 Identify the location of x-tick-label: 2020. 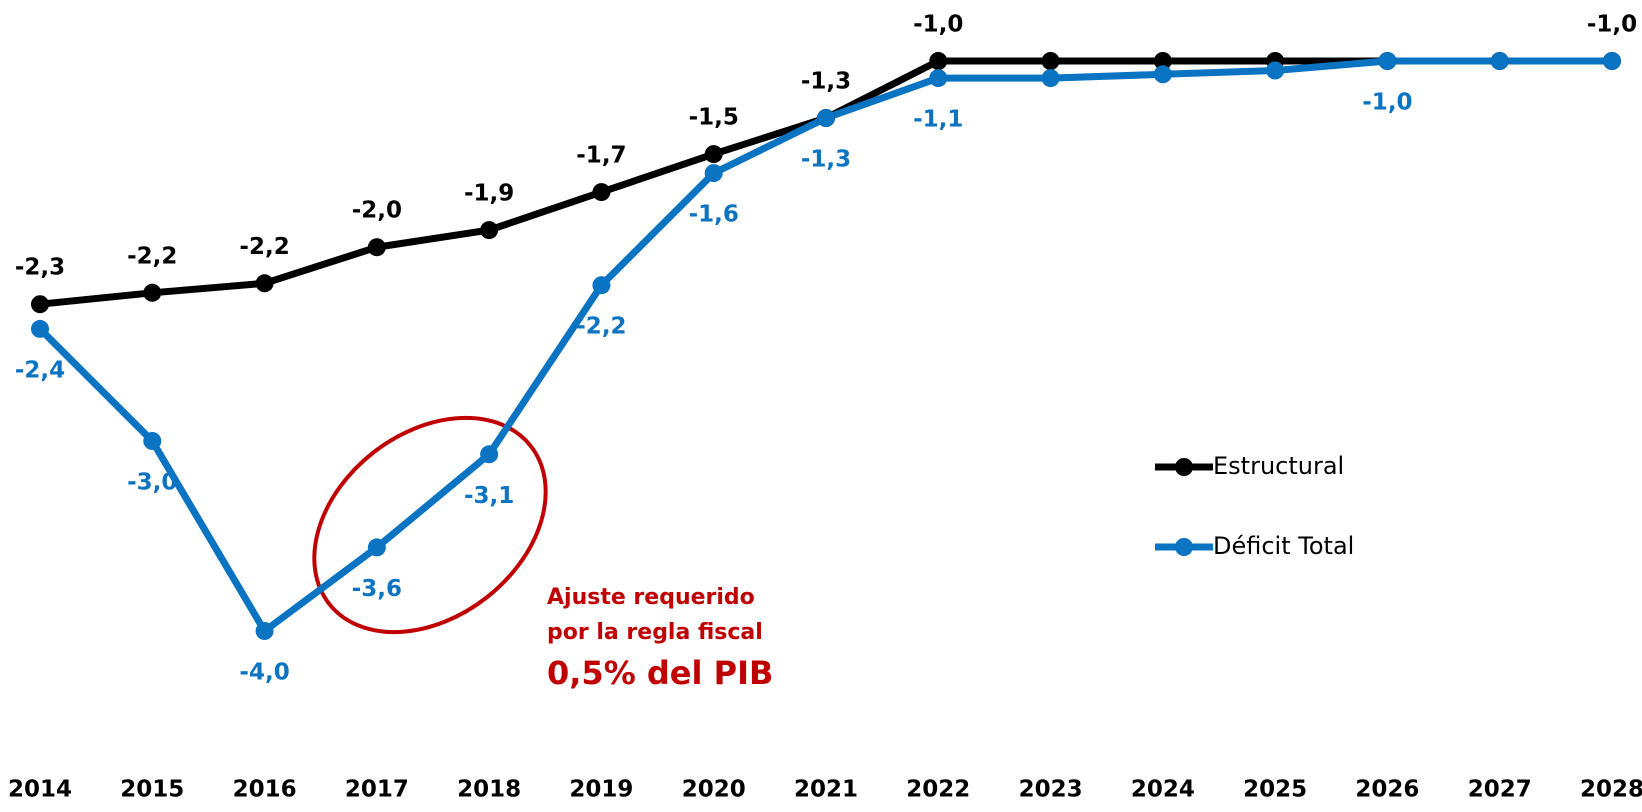
(714, 790).